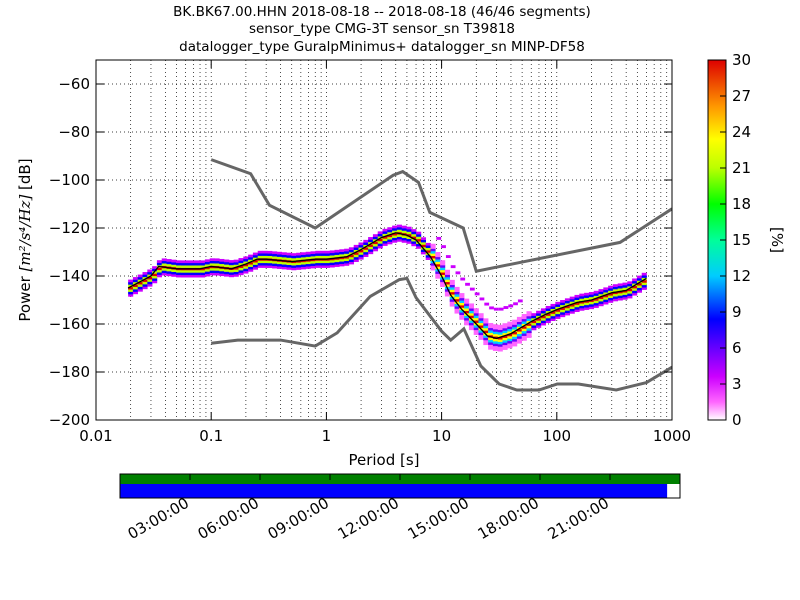  I want to click on colorbar-label: [%], so click(777, 240).